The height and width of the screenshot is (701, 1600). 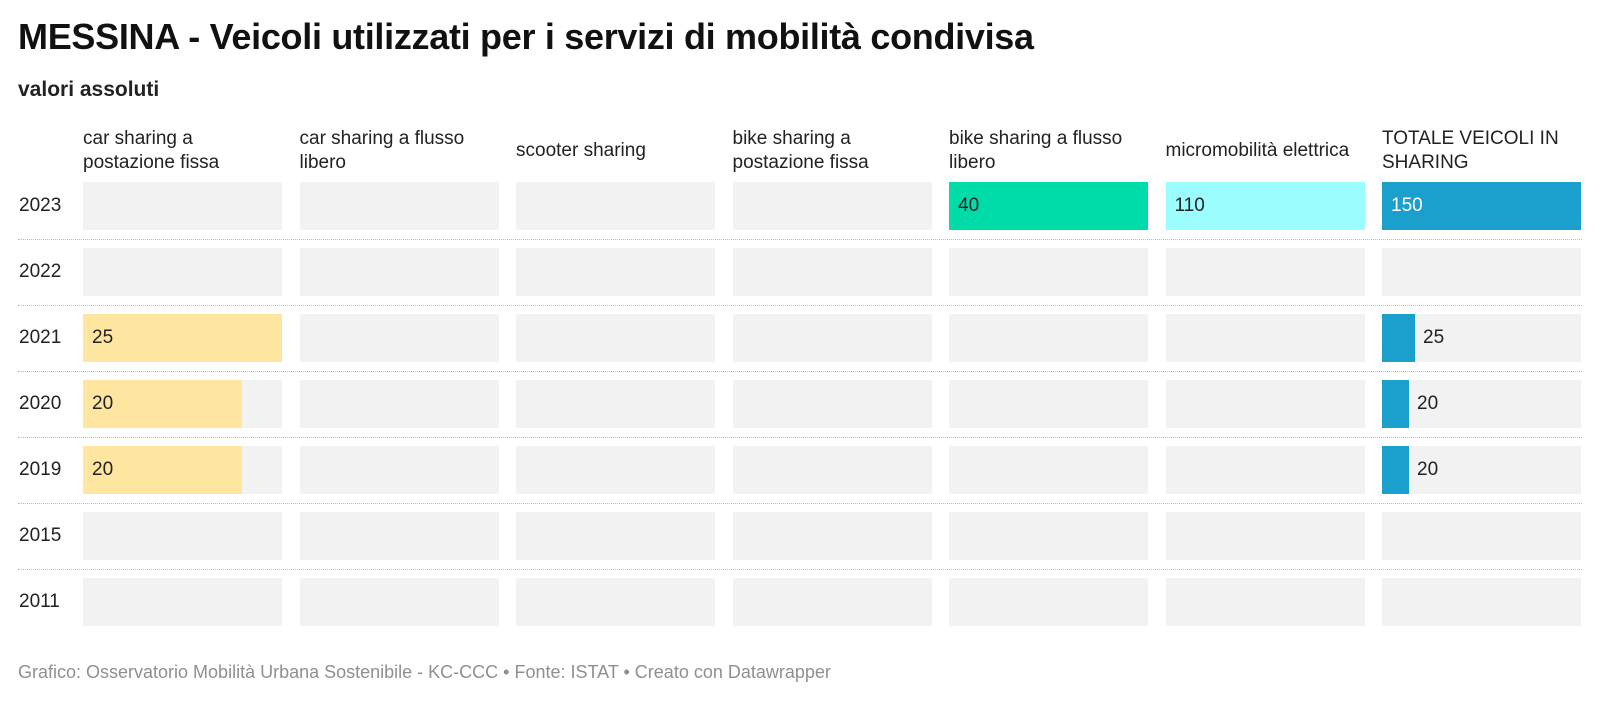 What do you see at coordinates (40, 271) in the screenshot?
I see `row-label: 2022` at bounding box center [40, 271].